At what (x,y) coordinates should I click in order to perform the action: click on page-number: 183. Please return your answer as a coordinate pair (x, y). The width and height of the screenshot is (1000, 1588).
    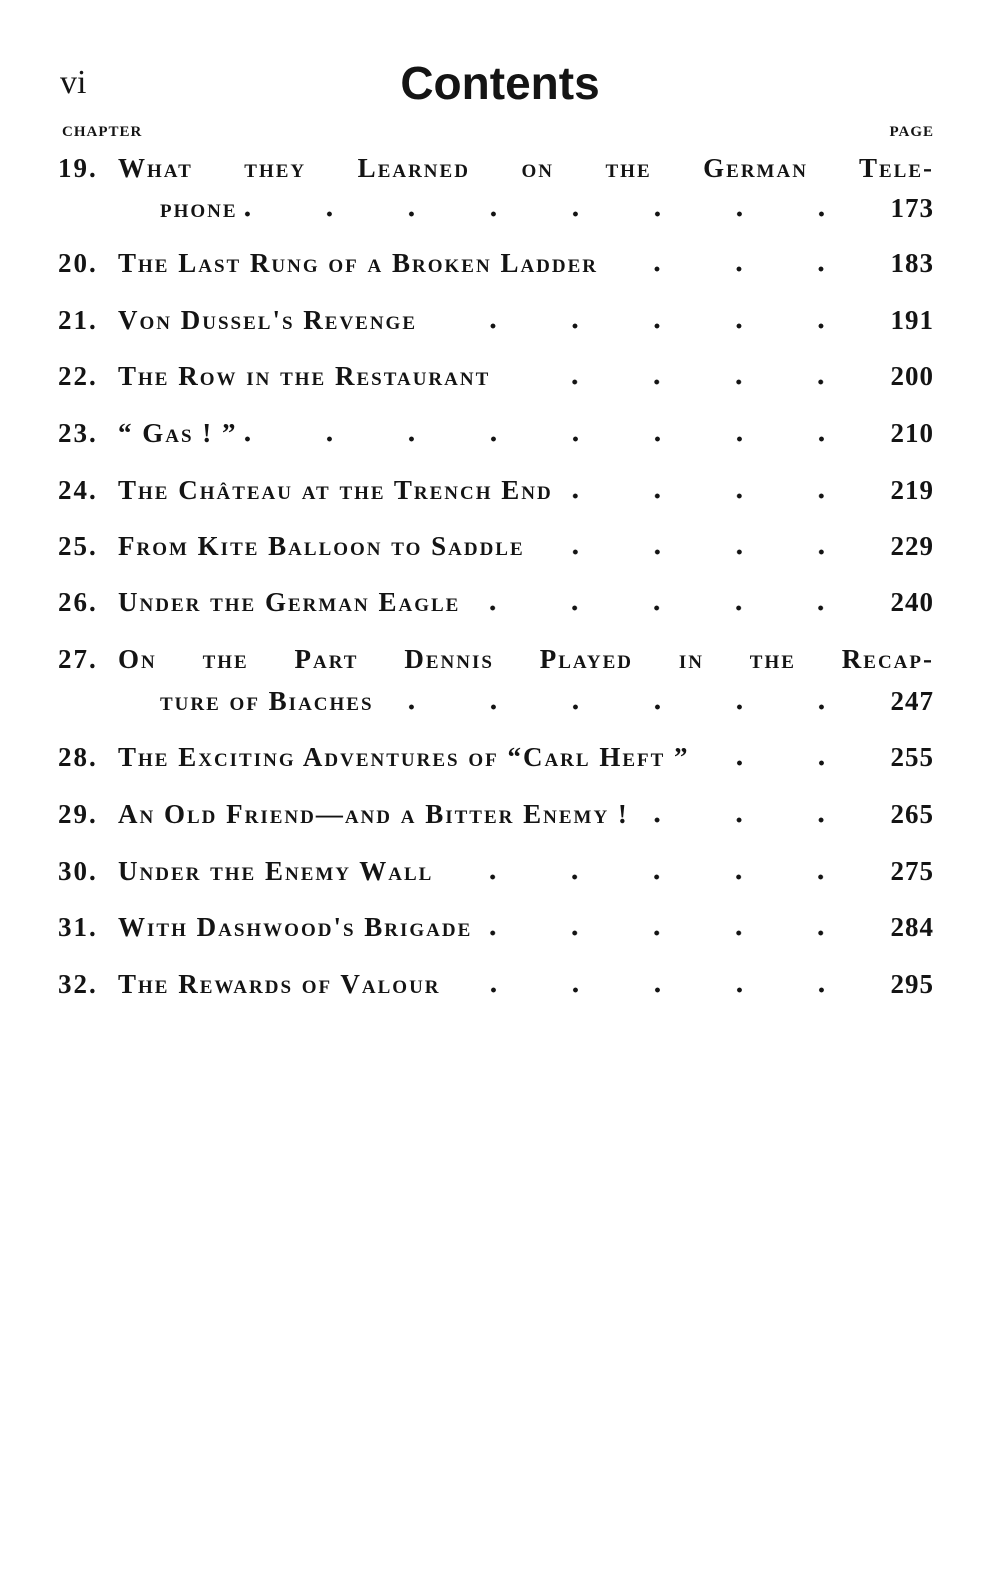
    Looking at the image, I should click on (912, 263).